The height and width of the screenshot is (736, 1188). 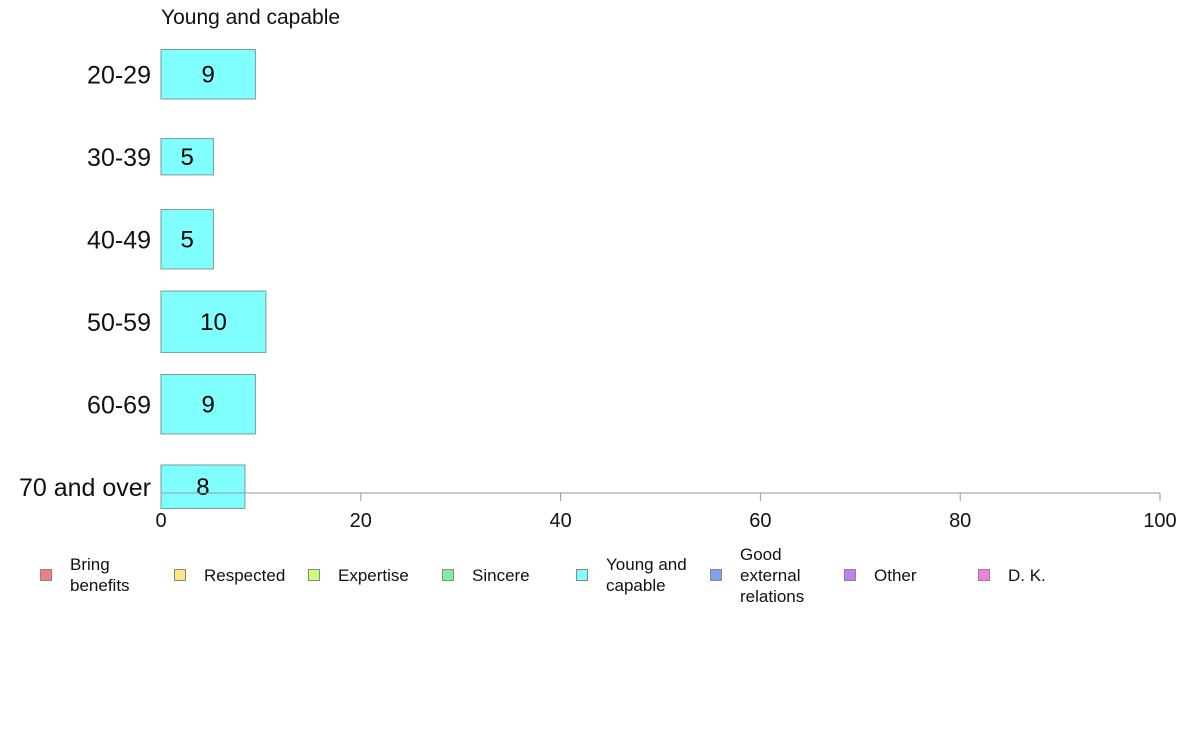 I want to click on legend-item: Respected, so click(x=239, y=575).